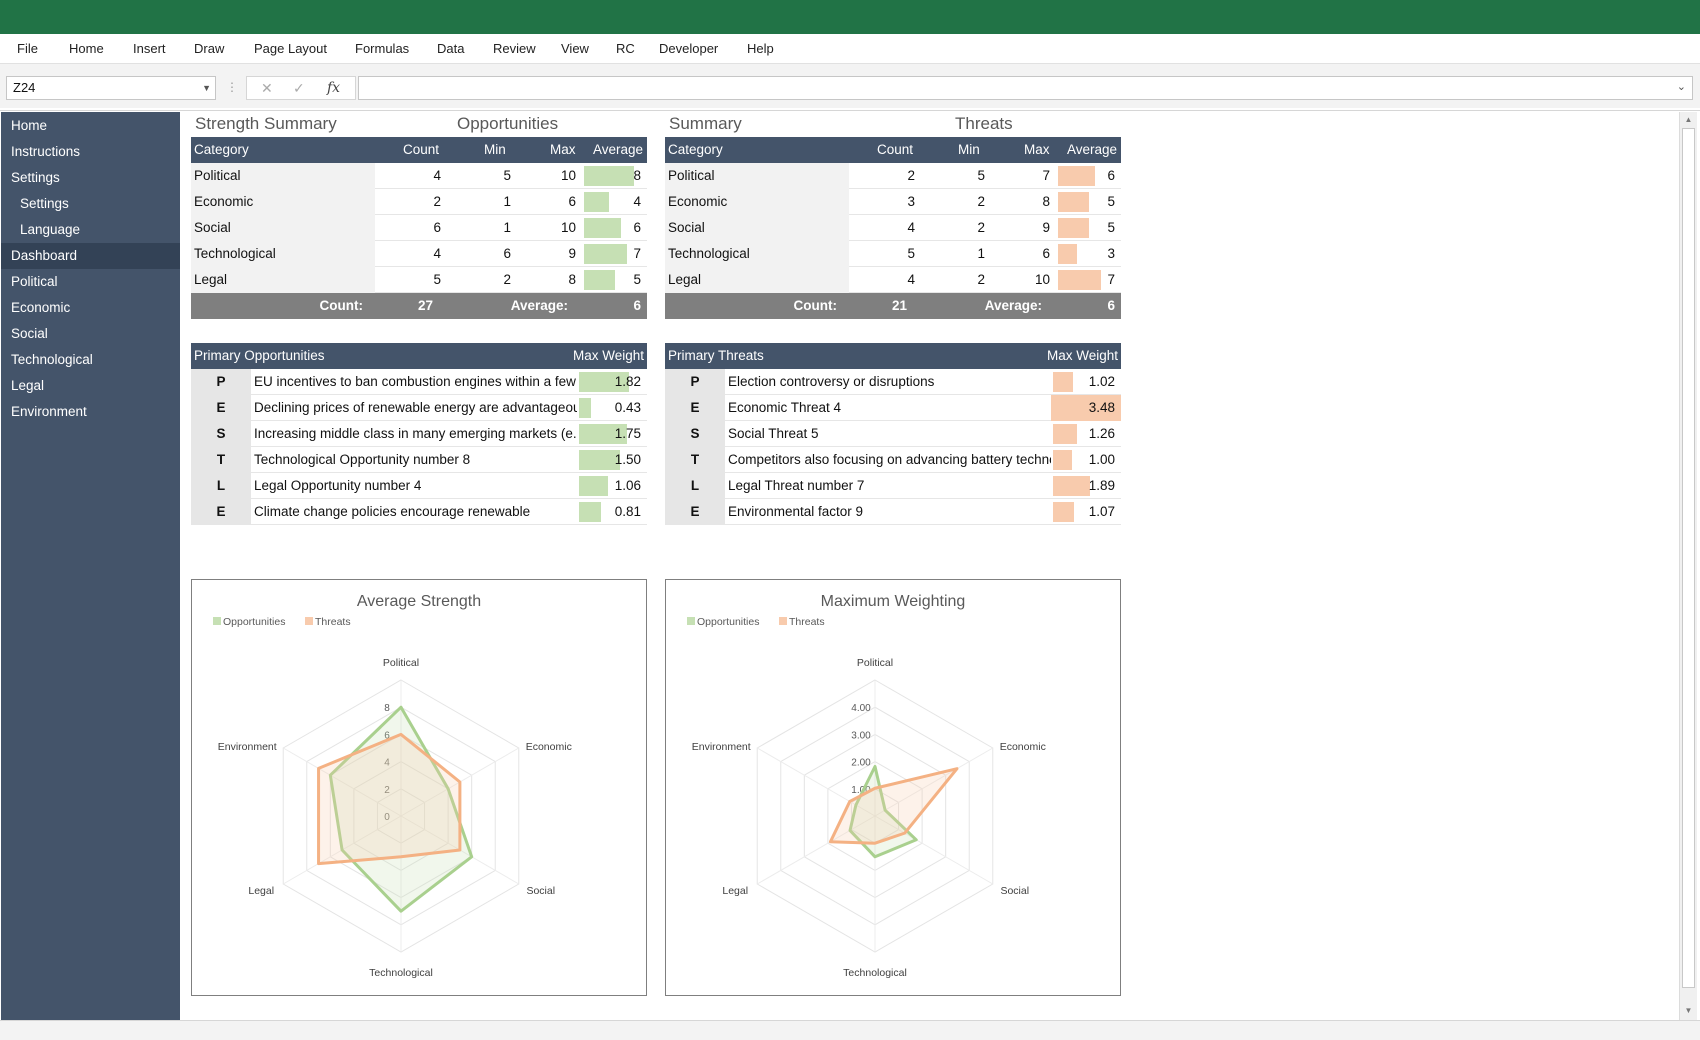  I want to click on sidebar-item-political: Political, so click(34, 281).